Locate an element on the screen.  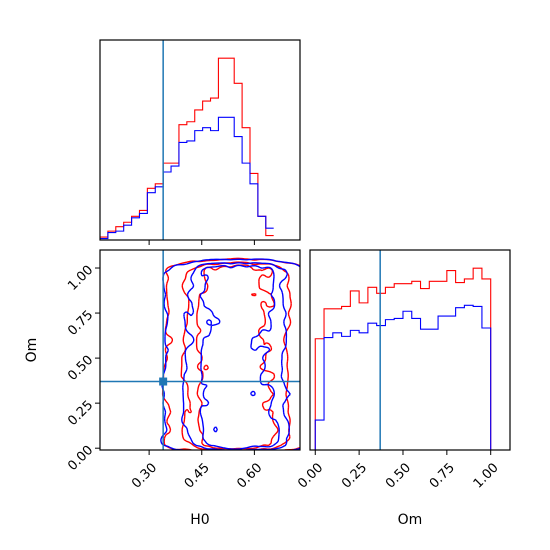
x-tick-label: 0.00 is located at coordinates (310, 475).